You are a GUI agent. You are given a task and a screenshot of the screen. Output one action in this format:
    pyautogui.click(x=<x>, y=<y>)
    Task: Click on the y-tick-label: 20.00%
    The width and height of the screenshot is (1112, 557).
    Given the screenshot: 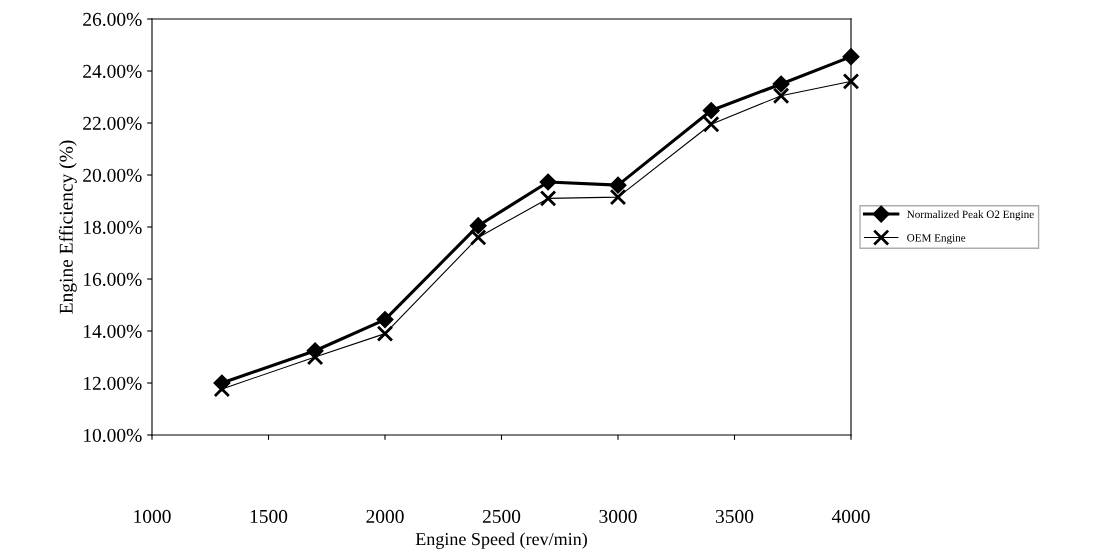 What is the action you would take?
    pyautogui.click(x=112, y=175)
    